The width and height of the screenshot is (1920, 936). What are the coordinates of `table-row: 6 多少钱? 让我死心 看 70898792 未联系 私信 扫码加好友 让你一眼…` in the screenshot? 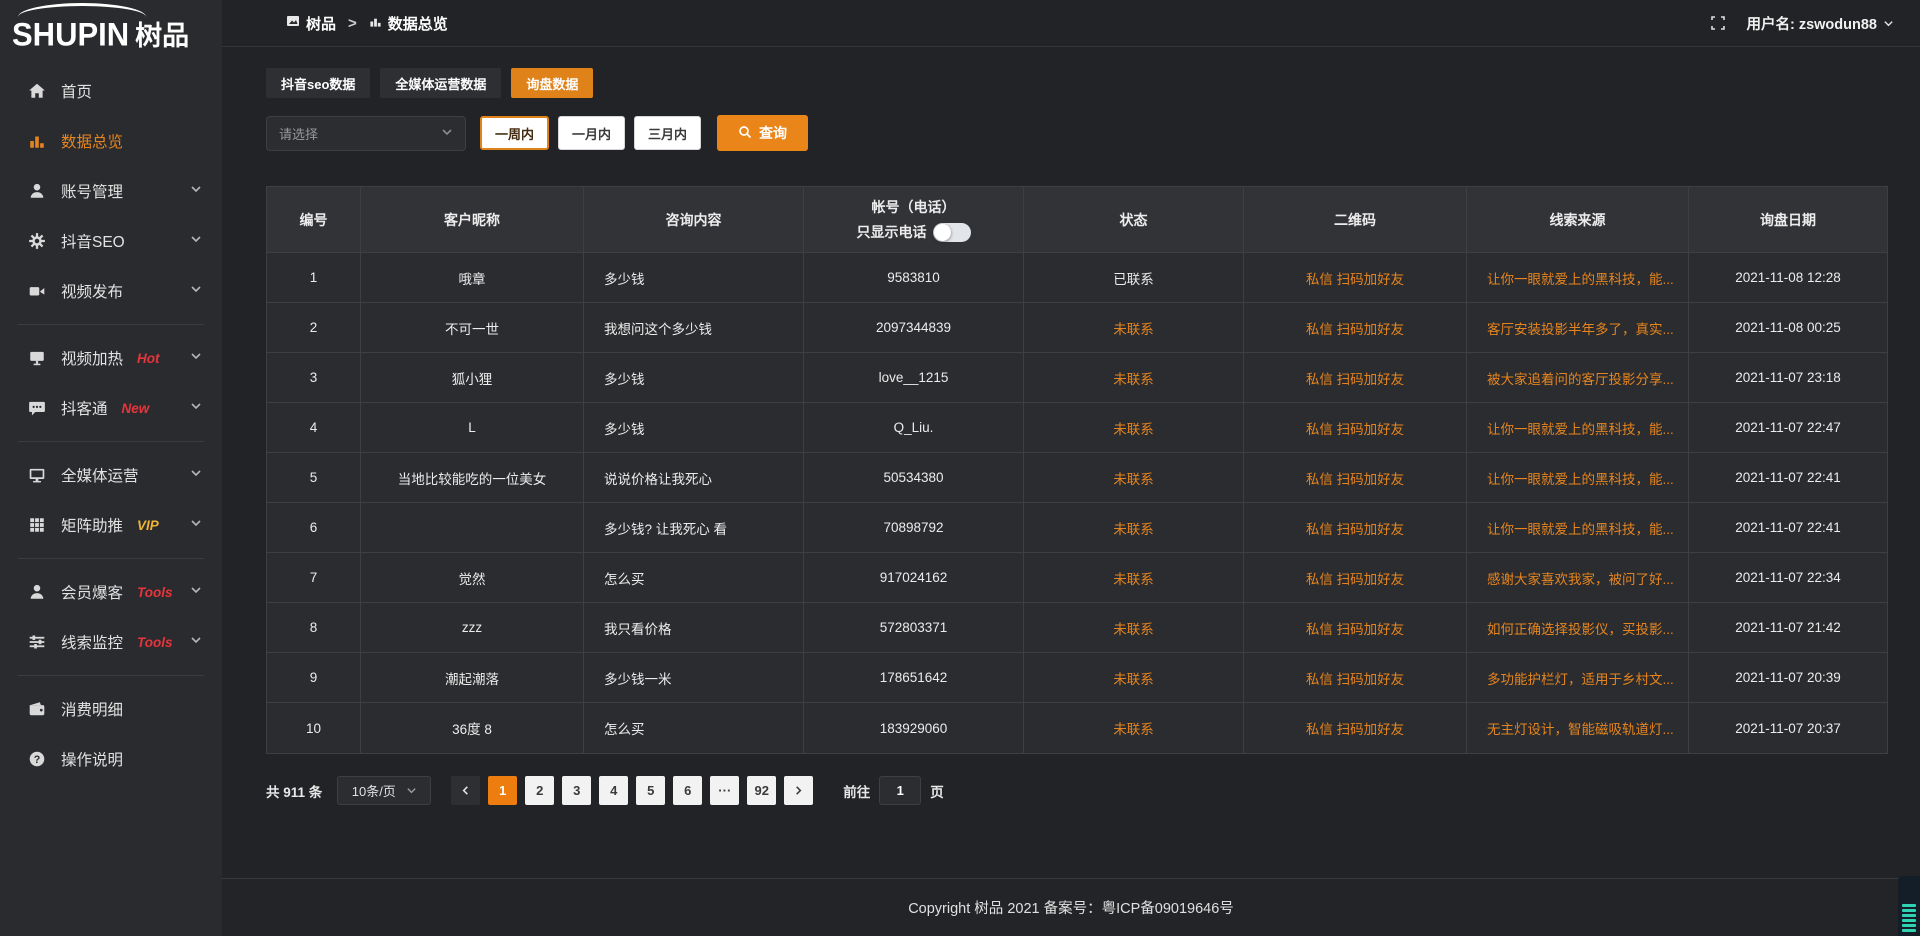 It's located at (1077, 528).